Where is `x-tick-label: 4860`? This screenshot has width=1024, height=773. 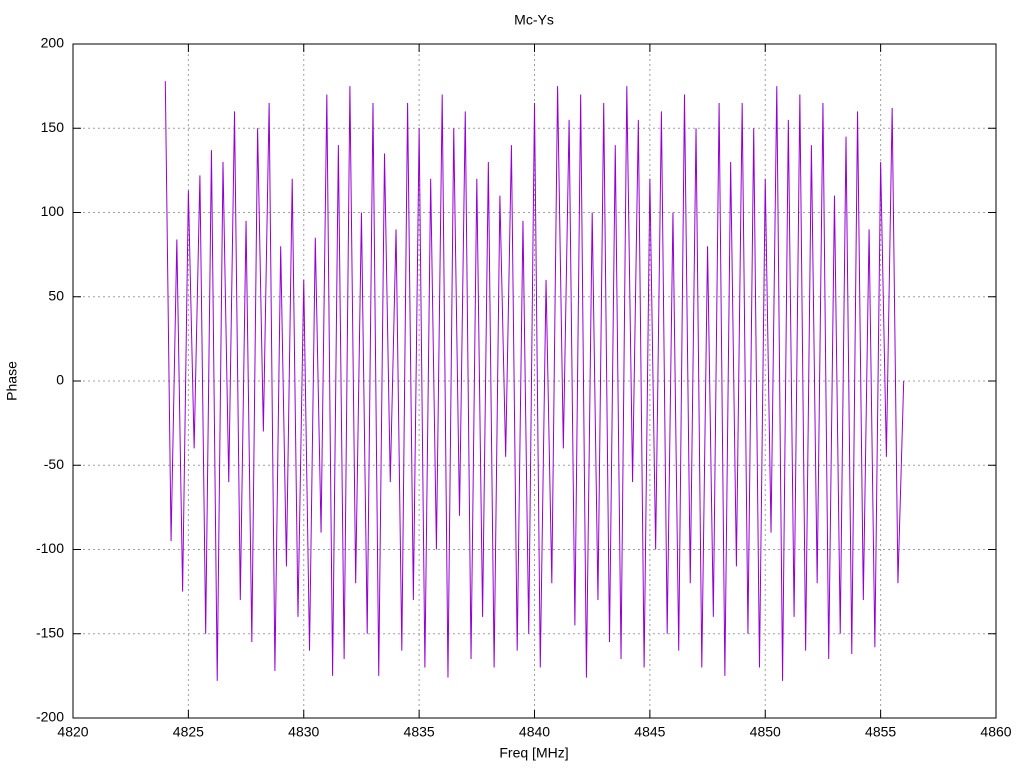 x-tick-label: 4860 is located at coordinates (995, 732).